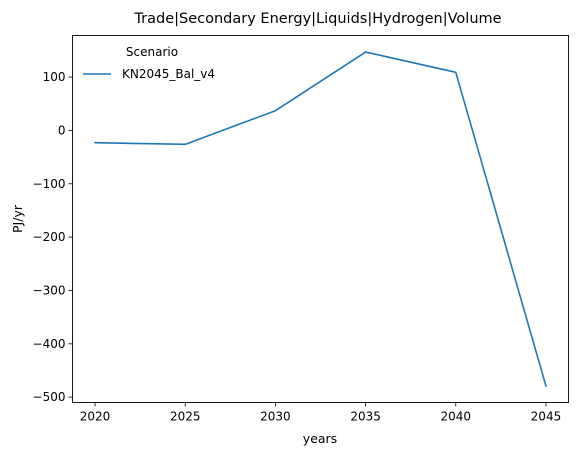  What do you see at coordinates (275, 417) in the screenshot?
I see `x-tick-label: 2030` at bounding box center [275, 417].